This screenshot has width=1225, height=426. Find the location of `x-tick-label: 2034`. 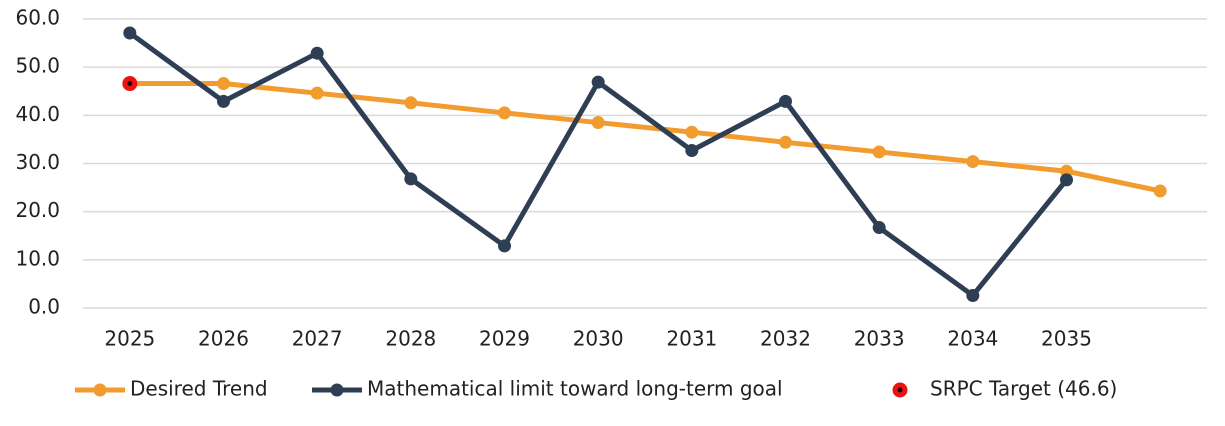

x-tick-label: 2034 is located at coordinates (972, 339).